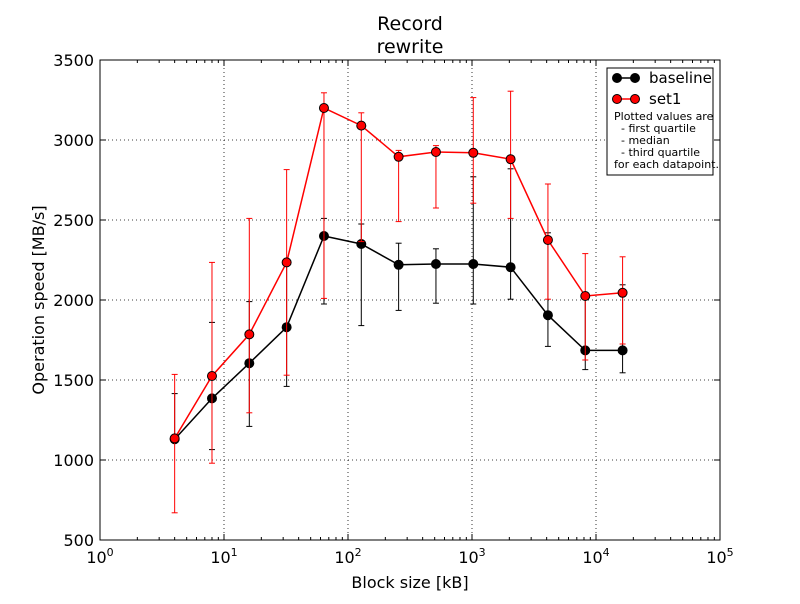 Image resolution: width=800 pixels, height=604 pixels. Describe the element at coordinates (409, 582) in the screenshot. I see `x-axis-label: Block size [kB]` at that location.